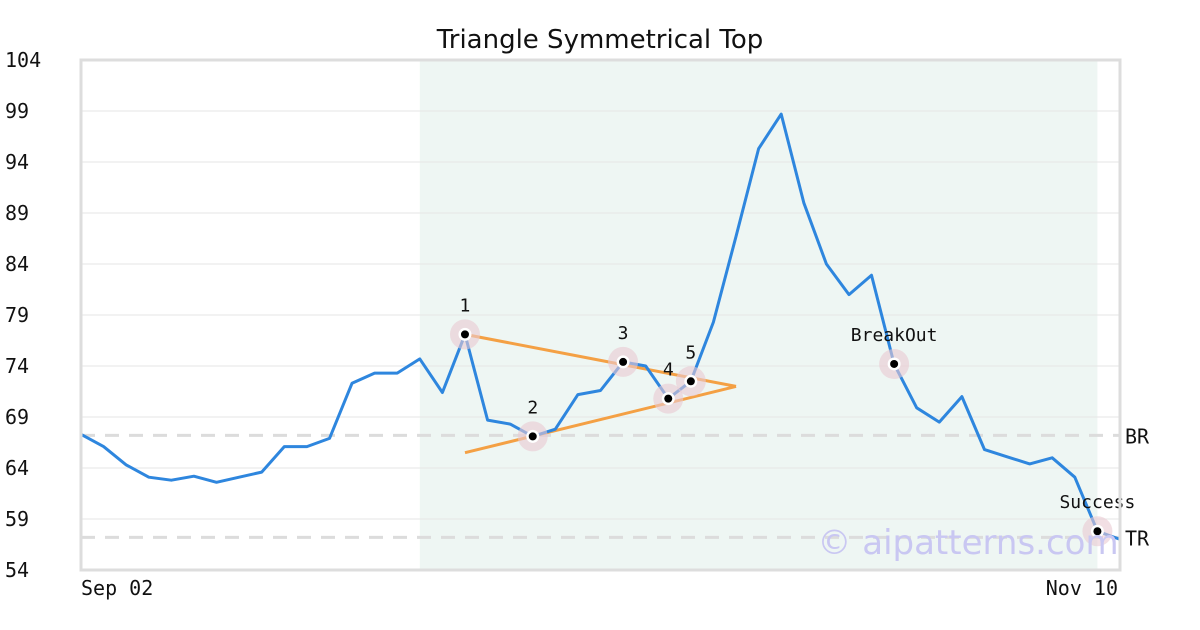 This screenshot has width=1200, height=630. Describe the element at coordinates (894, 352) in the screenshot. I see `point-breakout: BreakOut` at that location.